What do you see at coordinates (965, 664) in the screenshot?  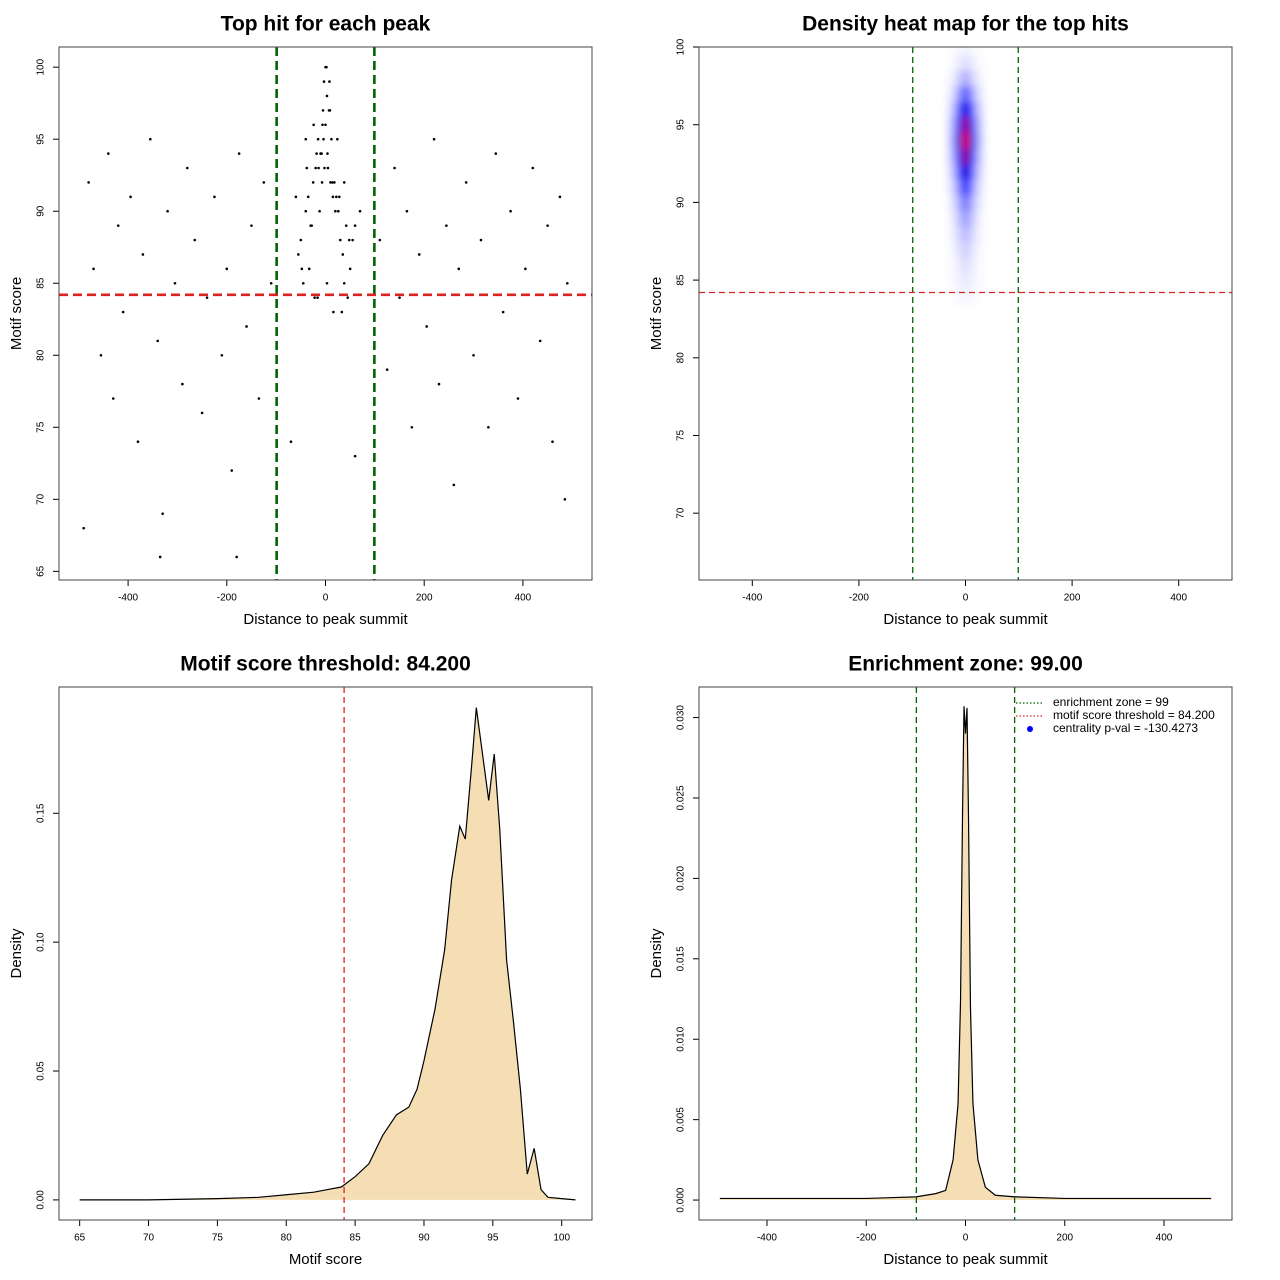 I see `chart-title: Enrichment zone: 99.00` at bounding box center [965, 664].